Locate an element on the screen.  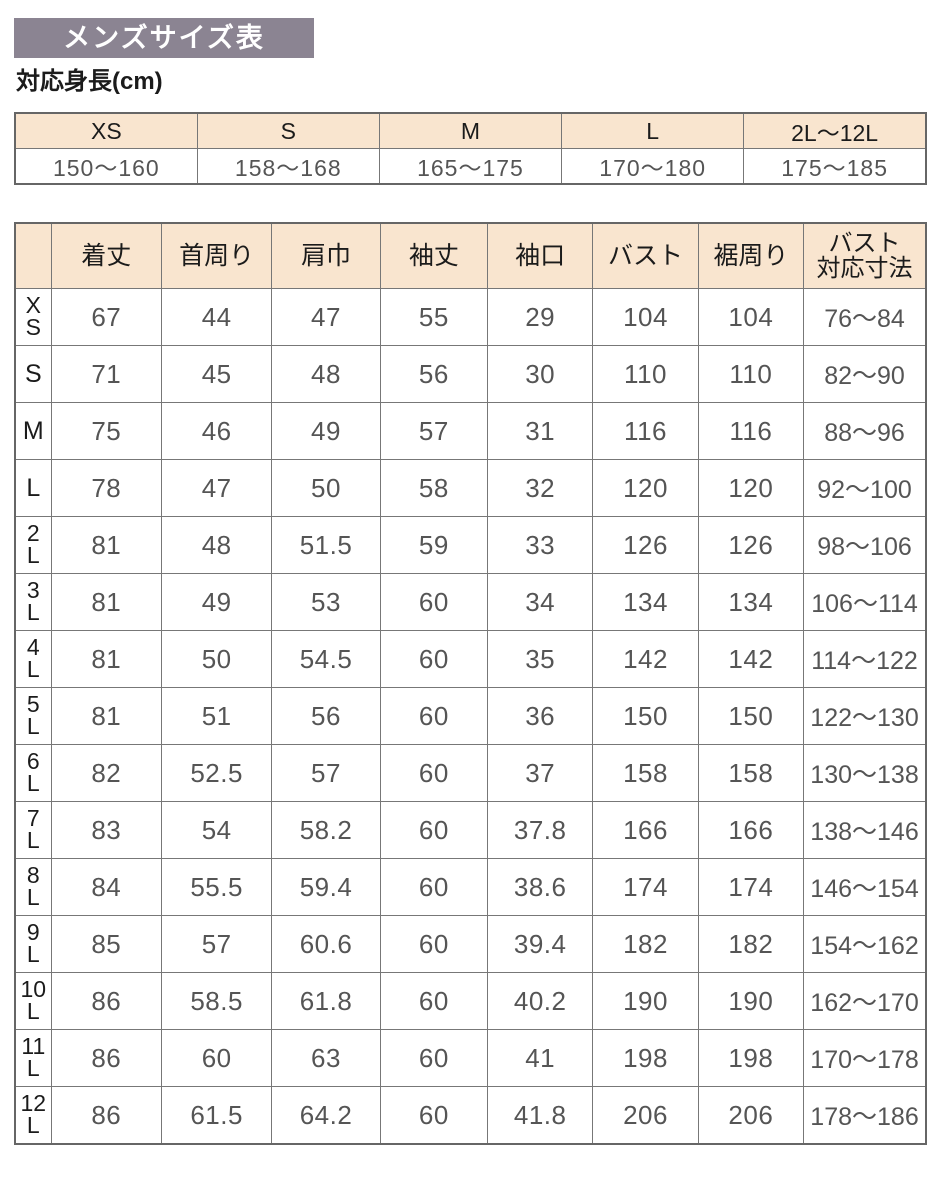
header-cell-bust: バスト is located at coordinates (645, 255).